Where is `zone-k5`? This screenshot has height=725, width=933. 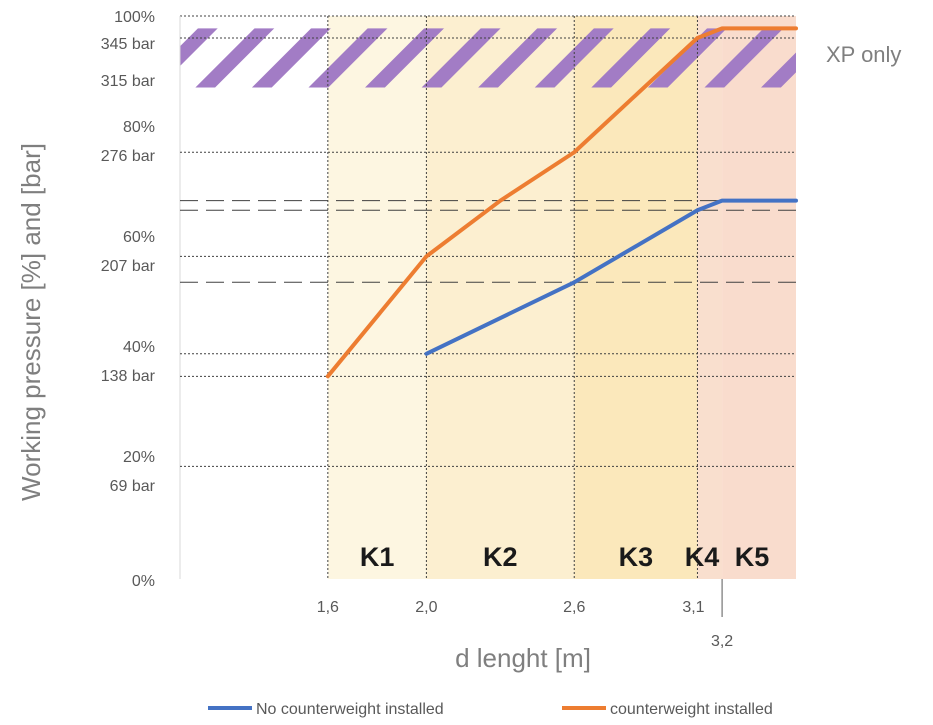 zone-k5 is located at coordinates (759, 297).